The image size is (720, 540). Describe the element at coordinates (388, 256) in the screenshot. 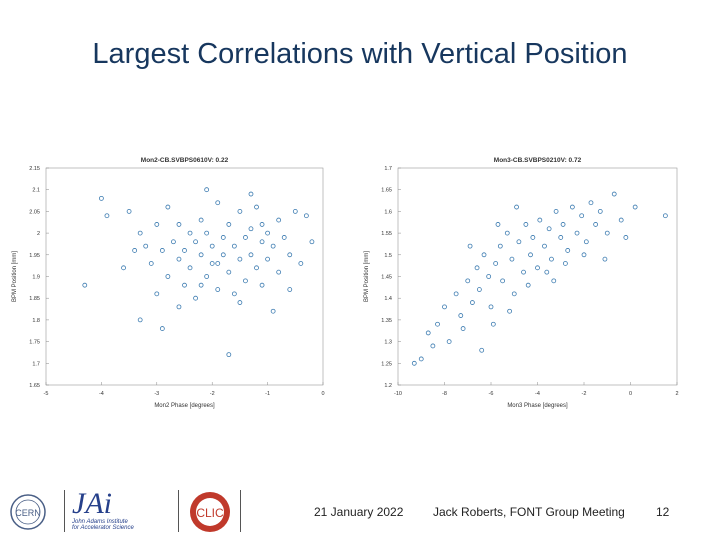

I see `y-tick-label: 1.5` at that location.